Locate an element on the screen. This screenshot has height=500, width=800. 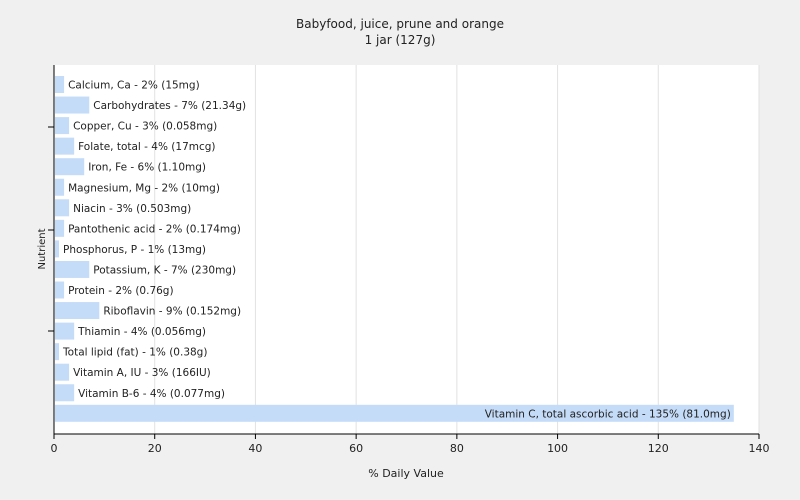
x-tick-label: 20 is located at coordinates (155, 448).